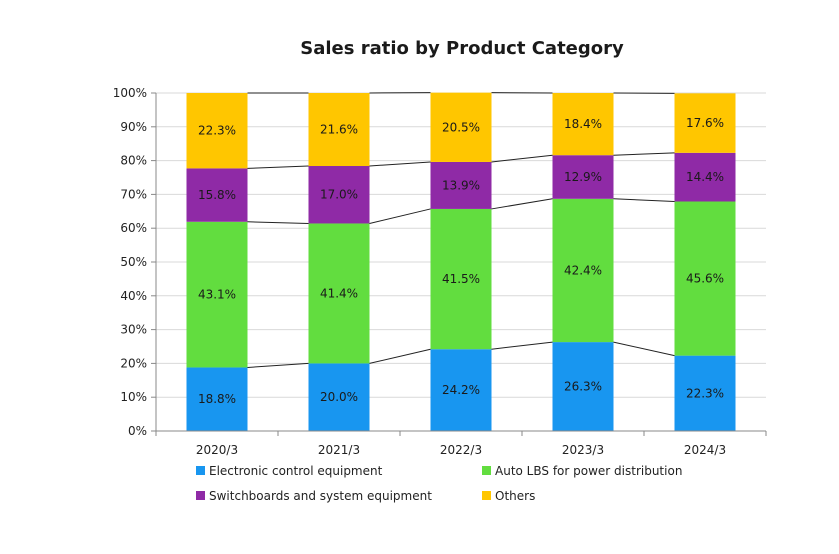 The image size is (839, 554). I want to click on data-label: 18.4%, so click(583, 124).